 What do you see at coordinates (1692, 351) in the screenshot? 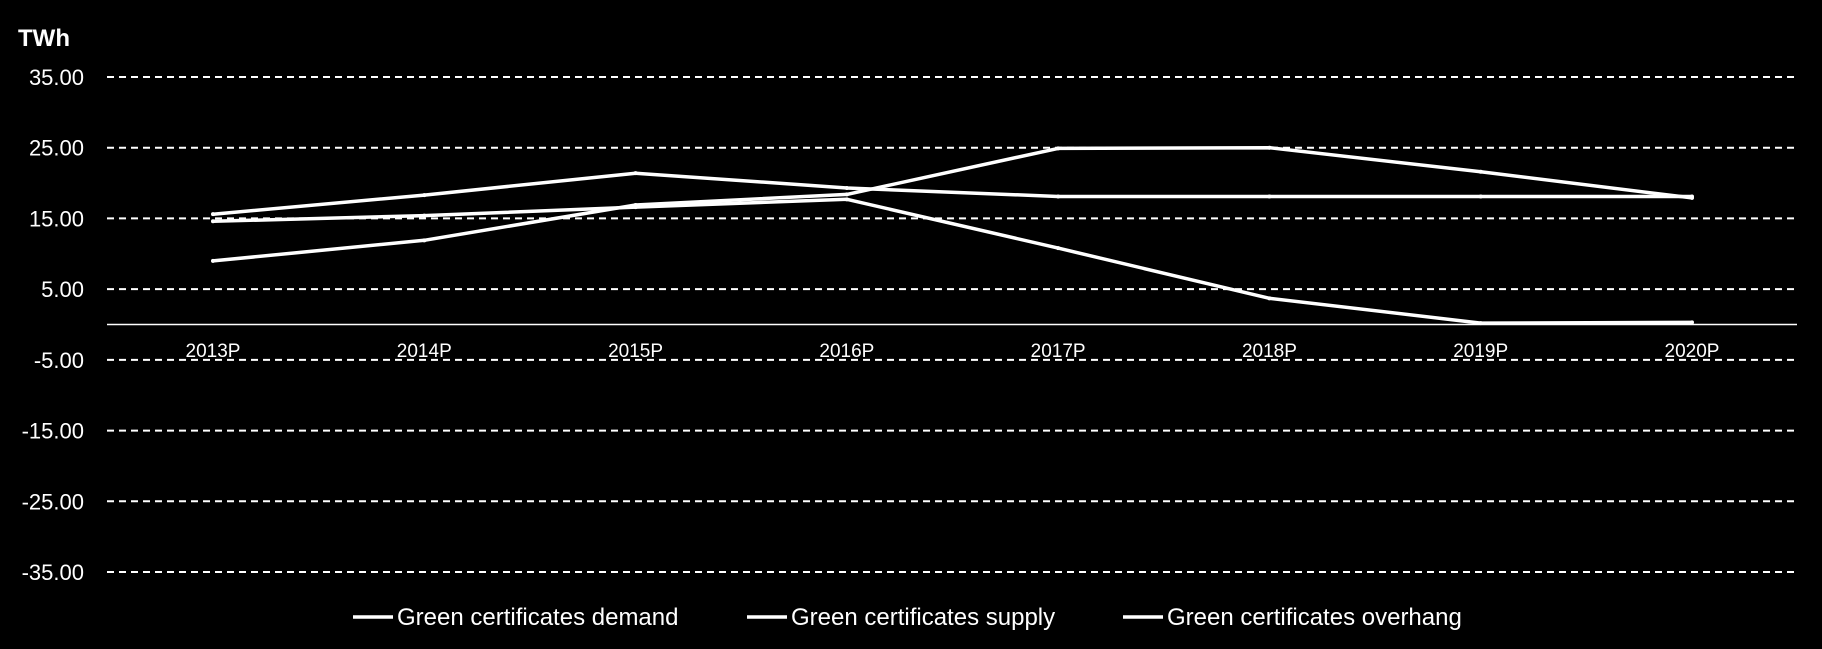
I see `x-tick-label: 2020P` at bounding box center [1692, 351].